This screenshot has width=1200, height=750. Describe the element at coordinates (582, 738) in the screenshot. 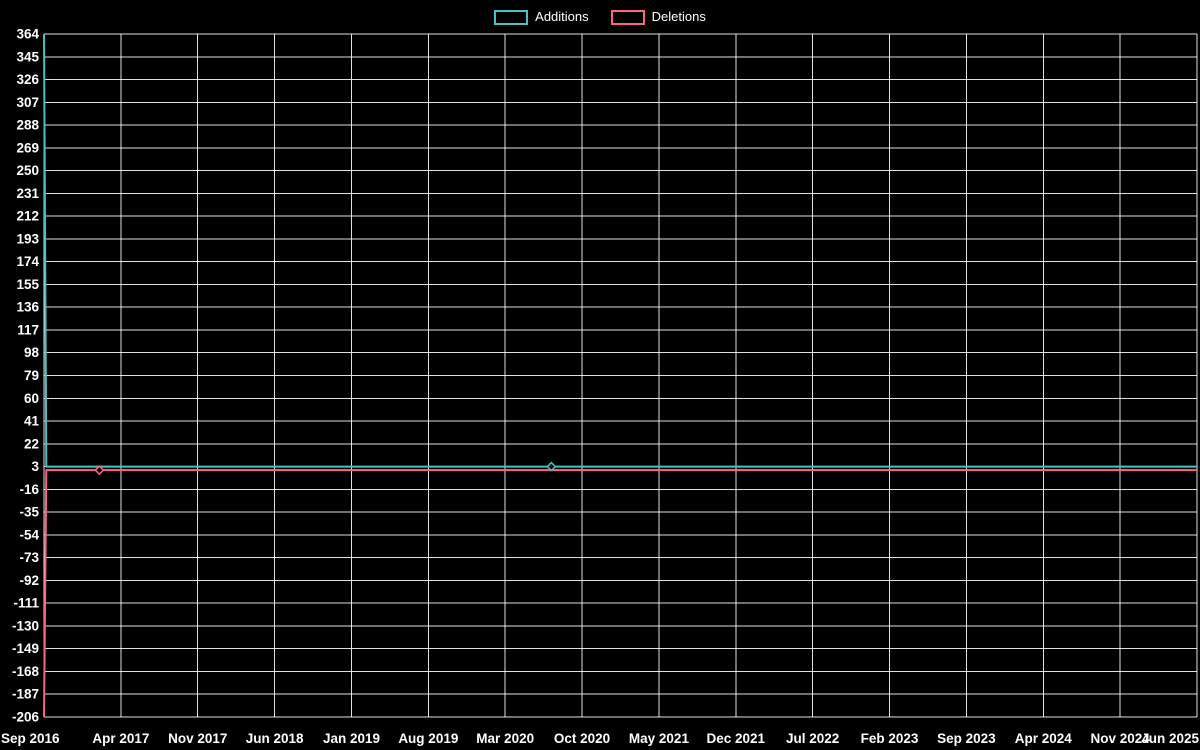

I see `x-tick-label: Oct 2020` at that location.